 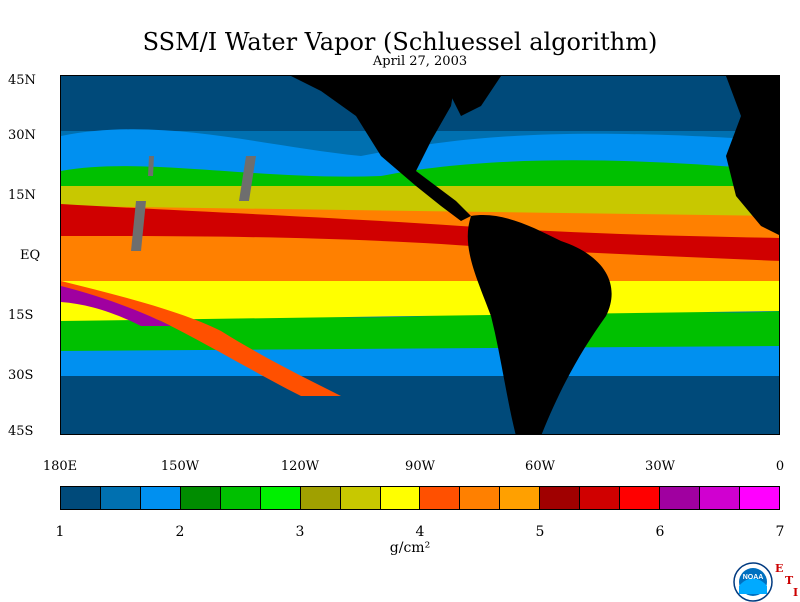 What do you see at coordinates (660, 466) in the screenshot?
I see `lon-label-30w: 30W` at bounding box center [660, 466].